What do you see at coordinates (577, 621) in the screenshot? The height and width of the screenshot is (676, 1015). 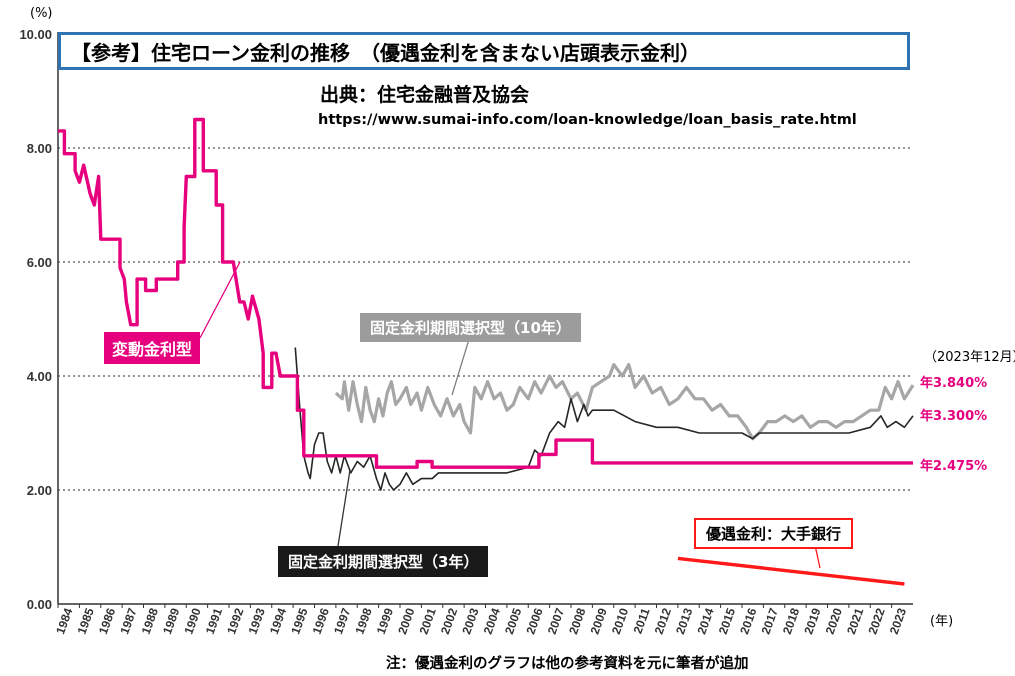 I see `x-tick-label: 2008` at bounding box center [577, 621].